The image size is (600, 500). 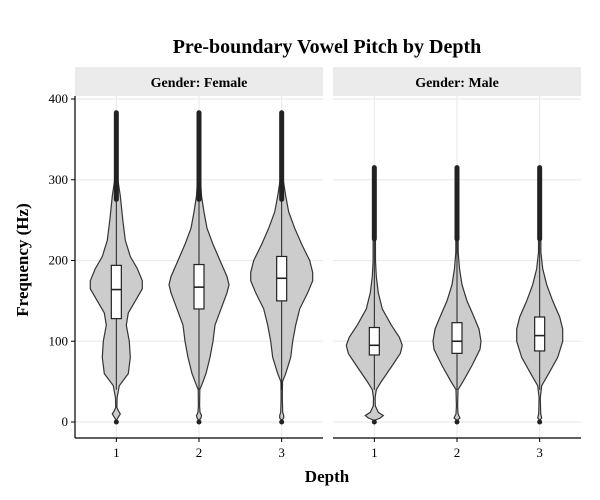 I want to click on facet-strip-label: Gender: Female, so click(x=199, y=83).